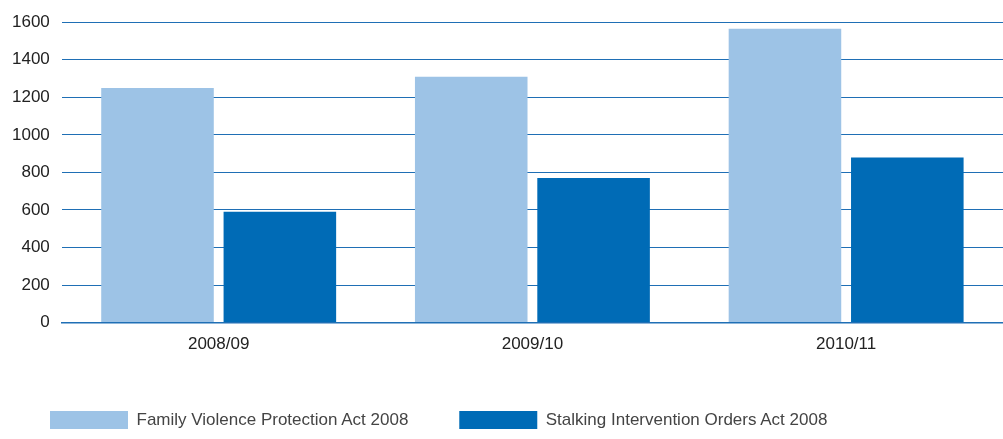 The width and height of the screenshot is (1003, 439). Describe the element at coordinates (30, 21) in the screenshot. I see `y-tick-label: 1600` at that location.